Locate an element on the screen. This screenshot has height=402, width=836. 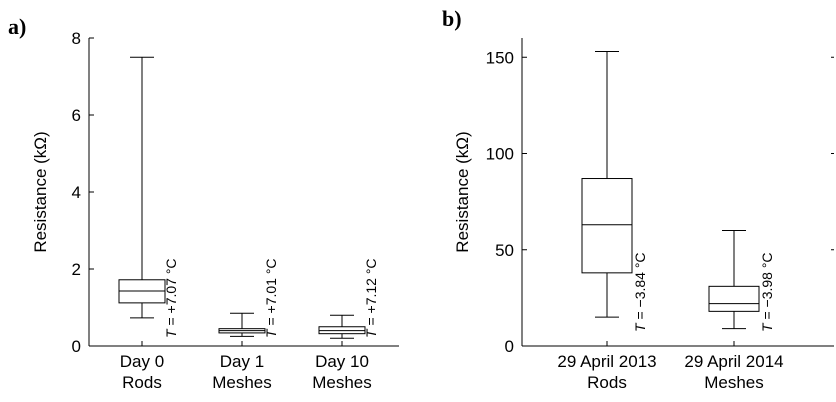
panel-b-category-sublabel: Rods is located at coordinates (607, 382).